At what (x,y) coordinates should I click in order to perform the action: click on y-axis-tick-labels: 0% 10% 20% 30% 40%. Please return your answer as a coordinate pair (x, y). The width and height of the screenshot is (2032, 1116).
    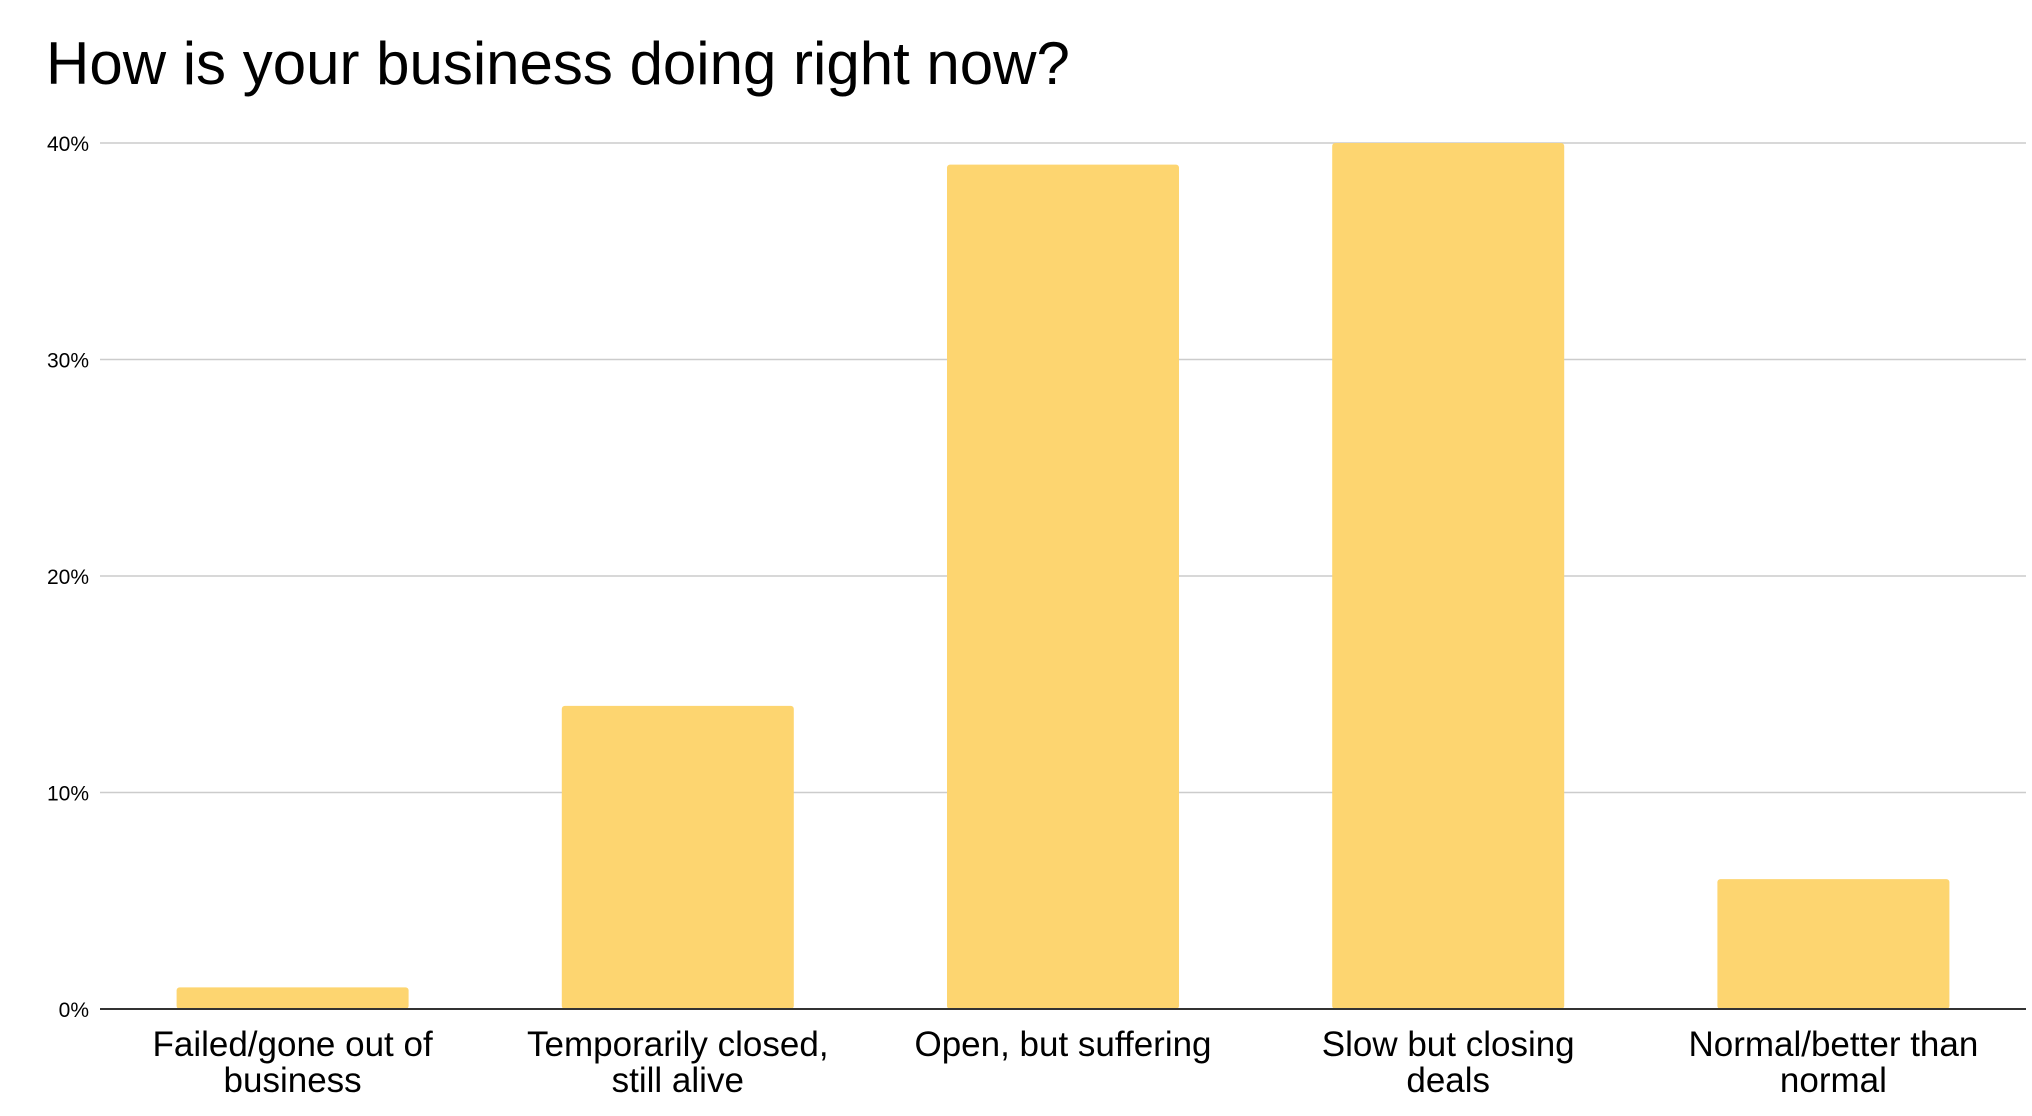
    Looking at the image, I should click on (68, 577).